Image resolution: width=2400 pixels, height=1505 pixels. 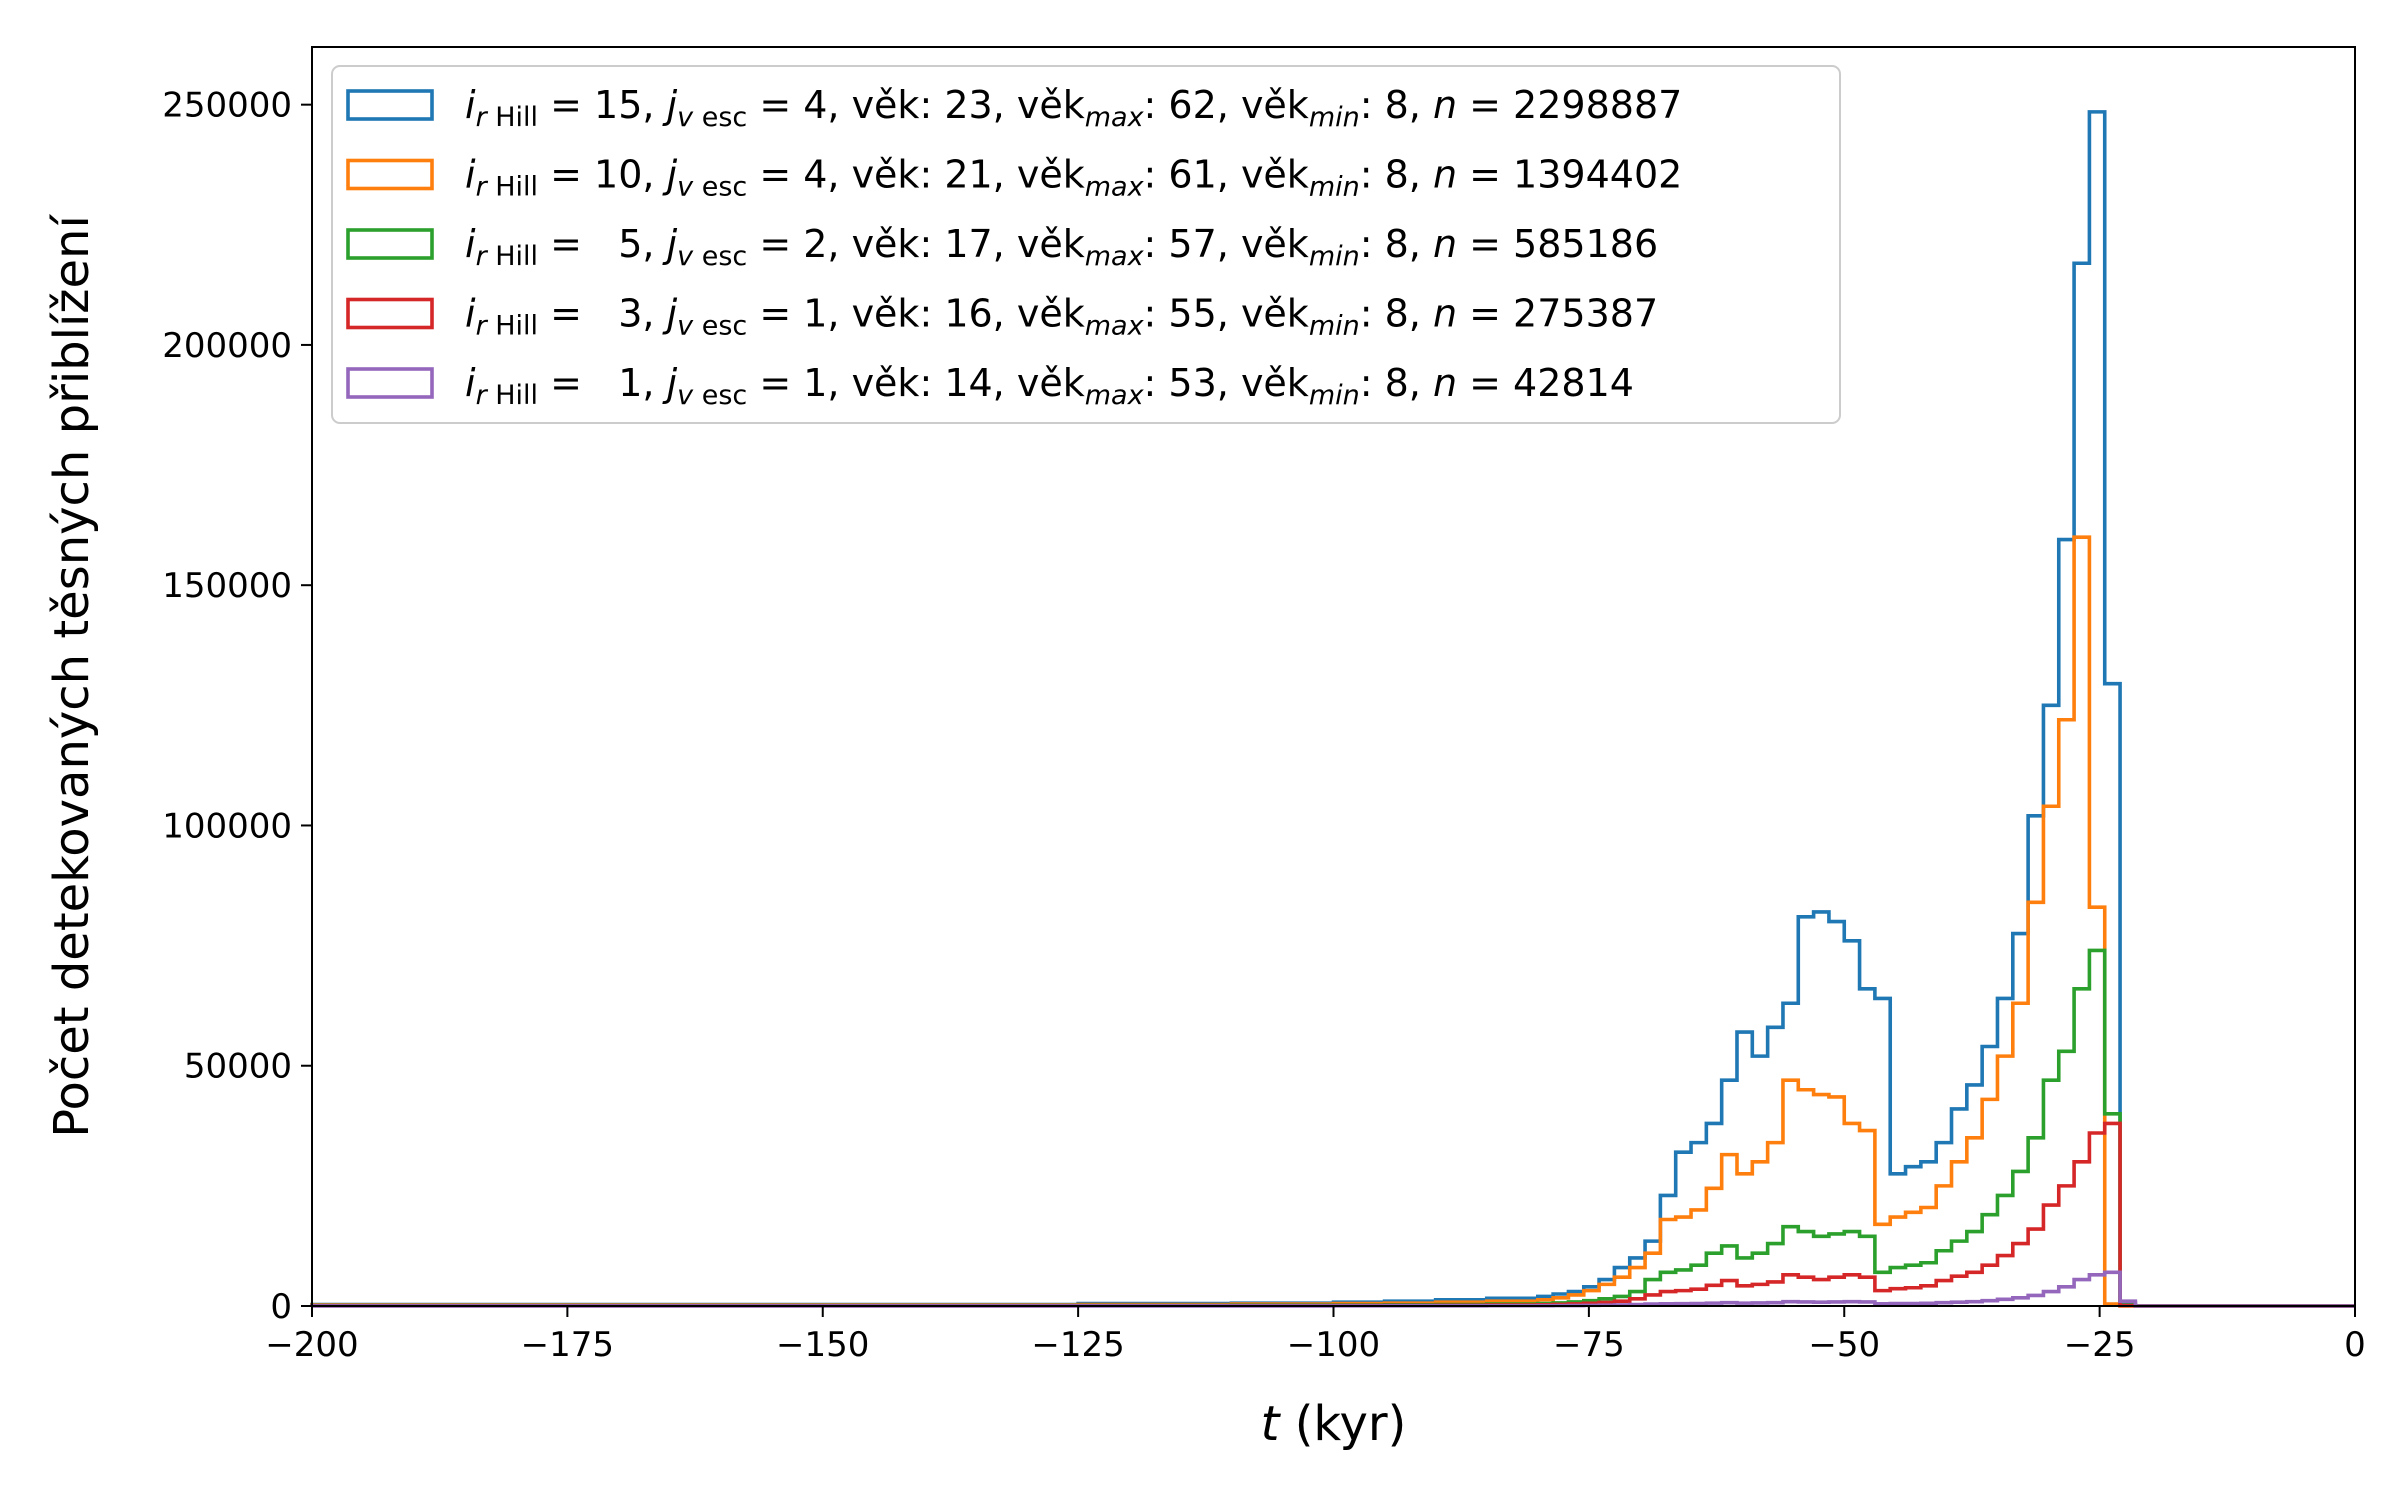 I want to click on x-tick-label: −50, so click(x=1844, y=1345).